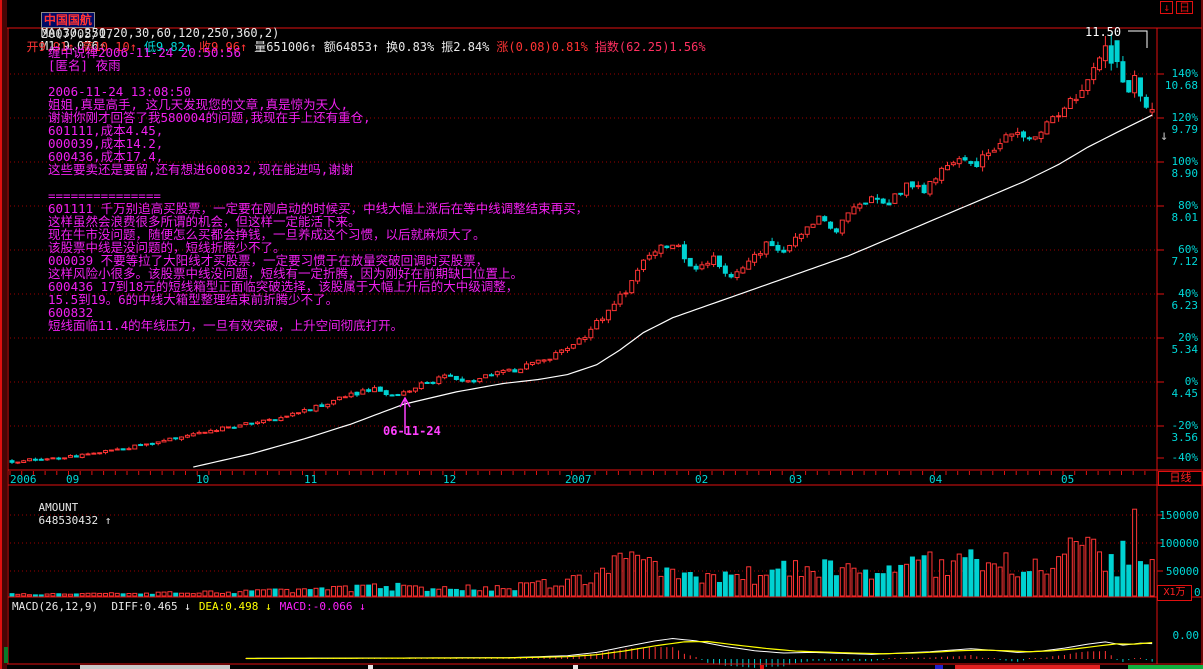 This screenshot has height=669, width=1203. What do you see at coordinates (1175, 7) in the screenshot?
I see `header-icons: ↓ 日` at bounding box center [1175, 7].